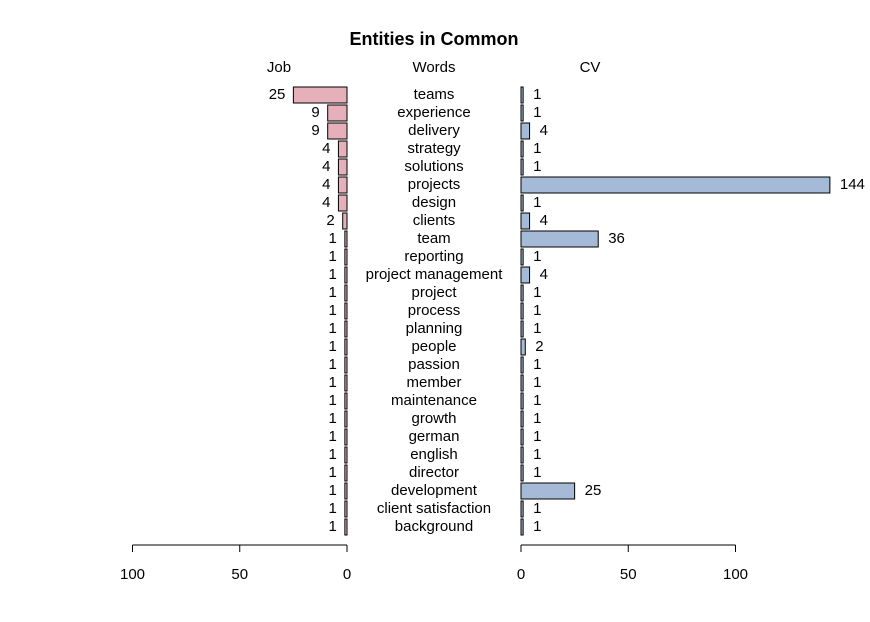 The height and width of the screenshot is (622, 870). What do you see at coordinates (590, 67) in the screenshot?
I see `column-header: CV` at bounding box center [590, 67].